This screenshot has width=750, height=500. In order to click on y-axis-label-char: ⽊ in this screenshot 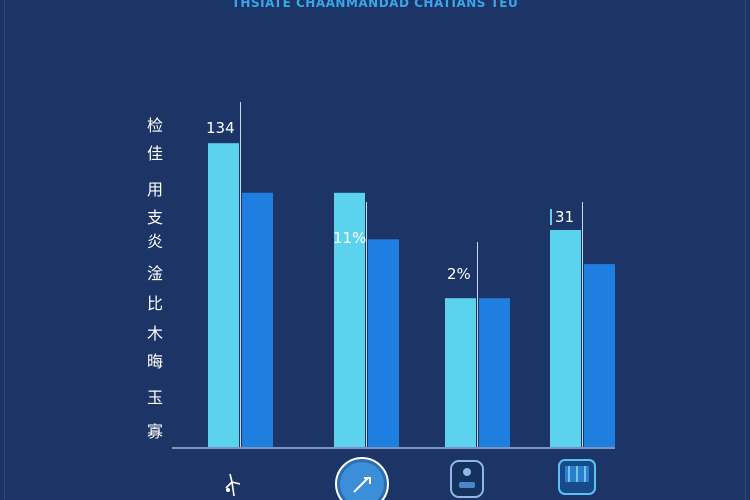, I will do `click(154, 333)`.